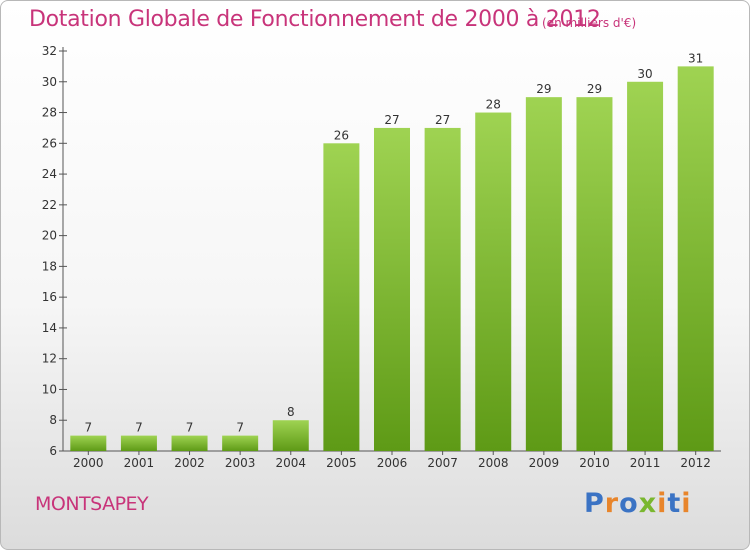 This screenshot has width=750, height=551. I want to click on x-tick-label: 2003, so click(240, 463).